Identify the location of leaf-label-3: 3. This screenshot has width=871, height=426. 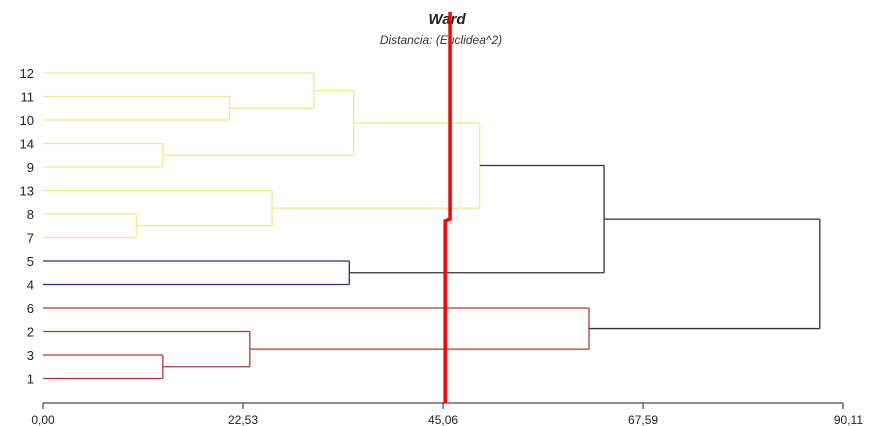
(30, 355).